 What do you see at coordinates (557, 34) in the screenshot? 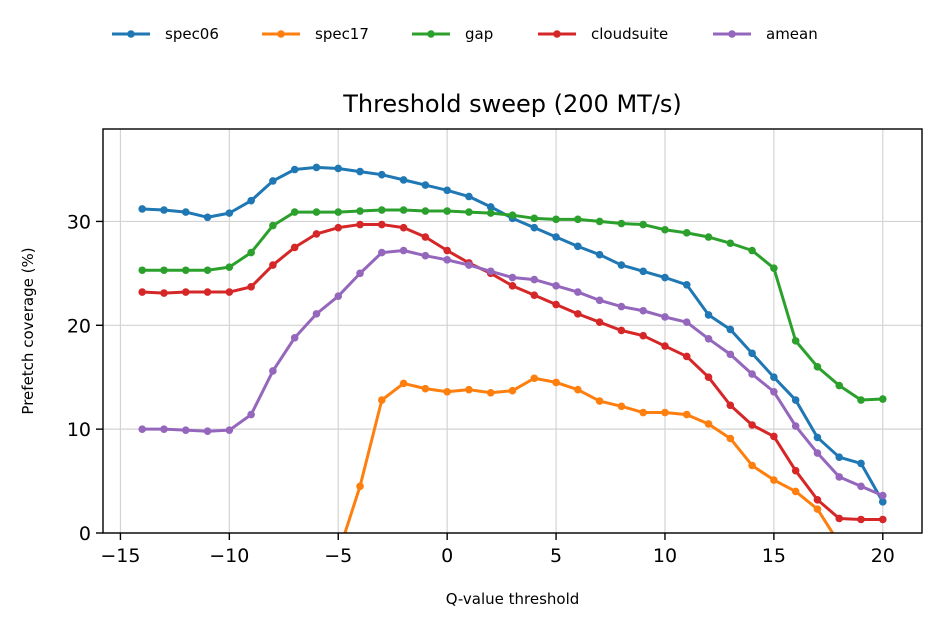
I see `legend-marker` at bounding box center [557, 34].